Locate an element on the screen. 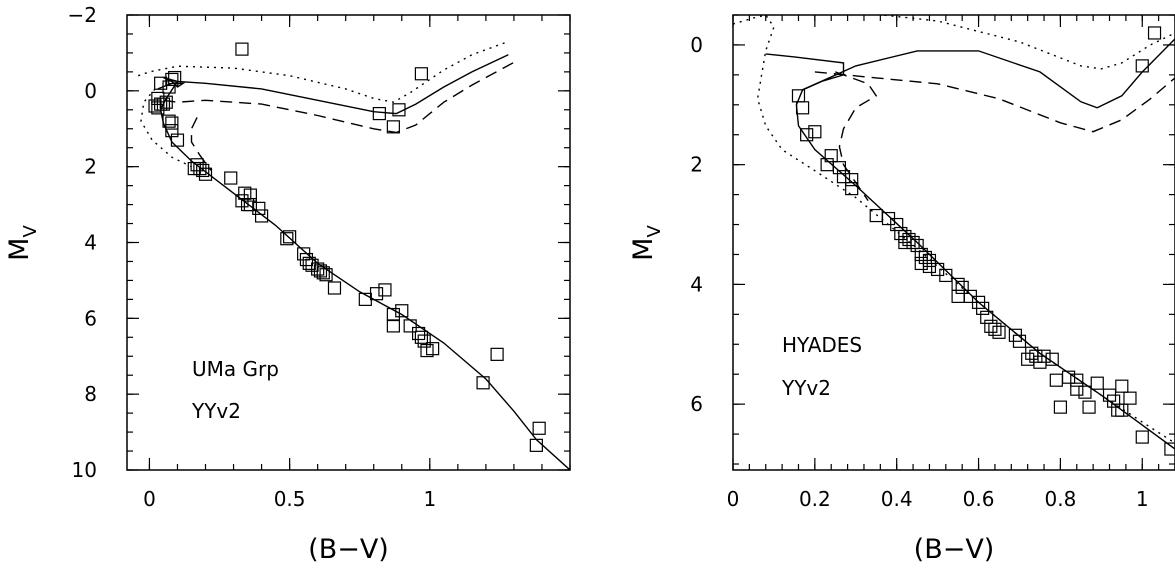  annotation-label: HYADES is located at coordinates (822, 345).